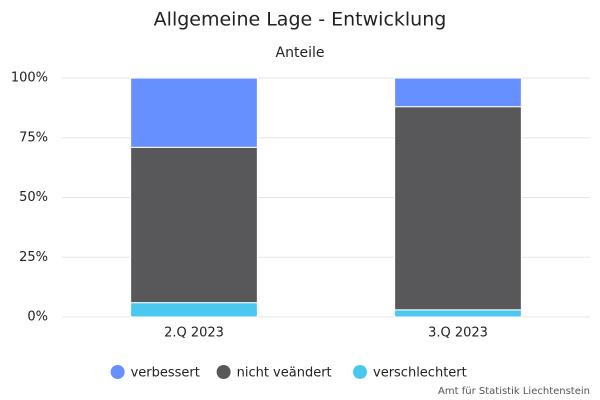 The height and width of the screenshot is (400, 600). What do you see at coordinates (420, 373) in the screenshot?
I see `legend-label: verschlechtert` at bounding box center [420, 373].